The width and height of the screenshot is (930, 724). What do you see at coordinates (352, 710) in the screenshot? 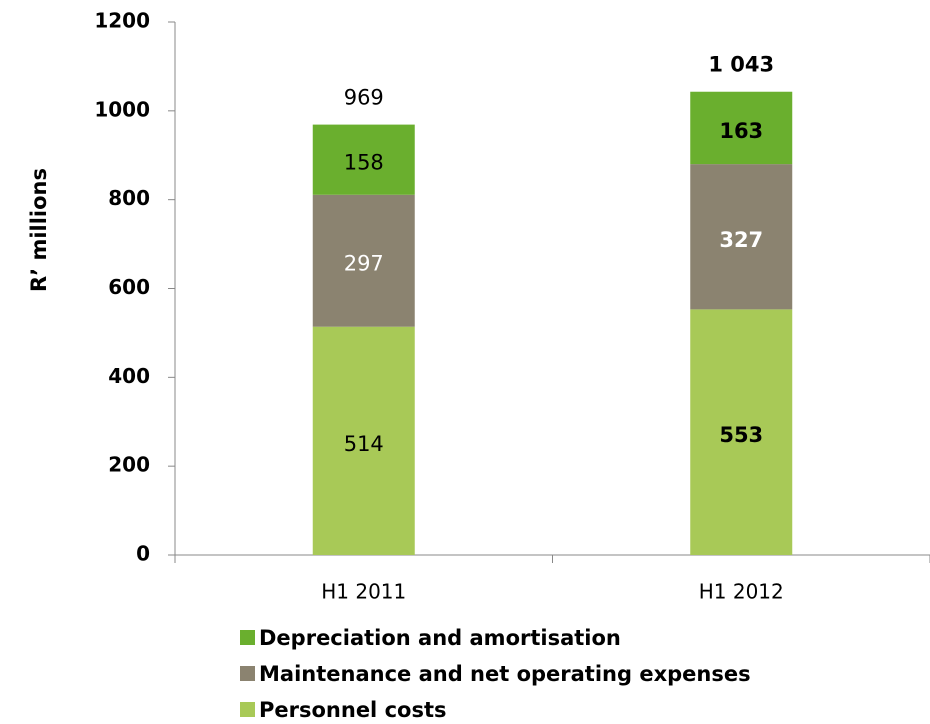
I see `legend-label: Personnel costs` at bounding box center [352, 710].